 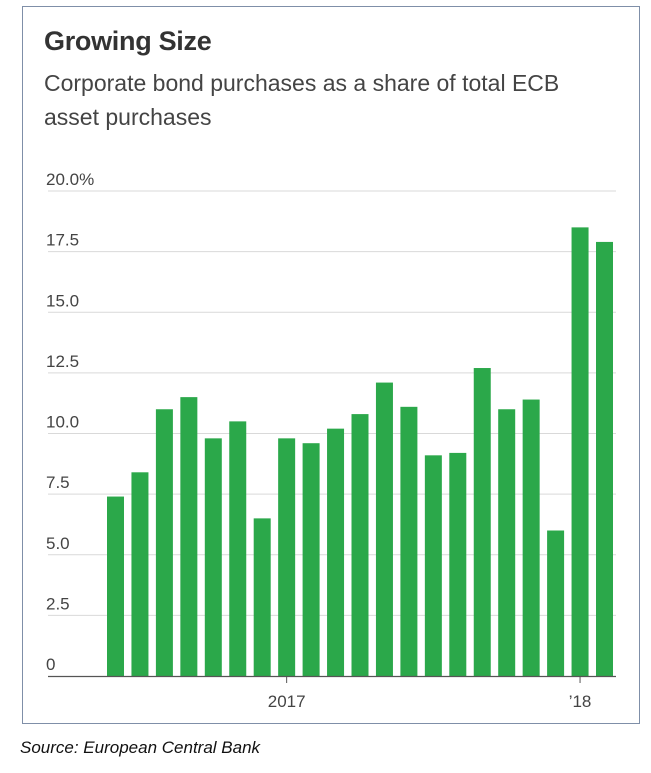 What do you see at coordinates (58, 482) in the screenshot?
I see `y-tick-label: 7.5` at bounding box center [58, 482].